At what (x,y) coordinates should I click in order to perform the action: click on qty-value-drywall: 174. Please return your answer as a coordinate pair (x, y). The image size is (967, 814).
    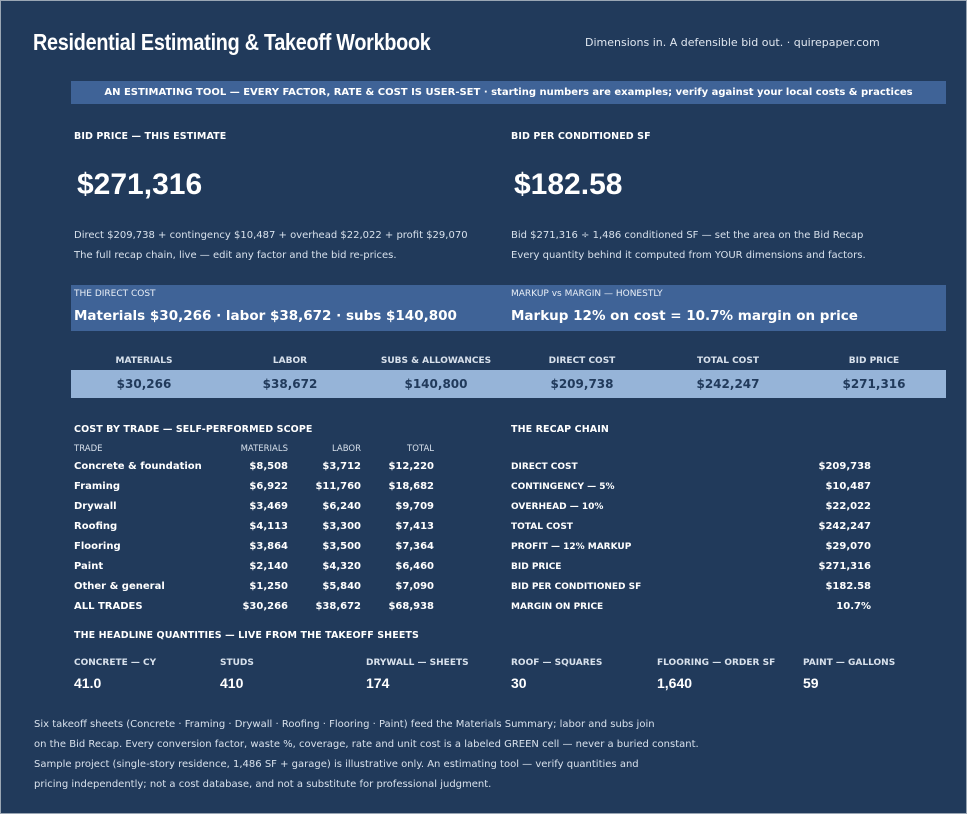
    Looking at the image, I should click on (378, 683).